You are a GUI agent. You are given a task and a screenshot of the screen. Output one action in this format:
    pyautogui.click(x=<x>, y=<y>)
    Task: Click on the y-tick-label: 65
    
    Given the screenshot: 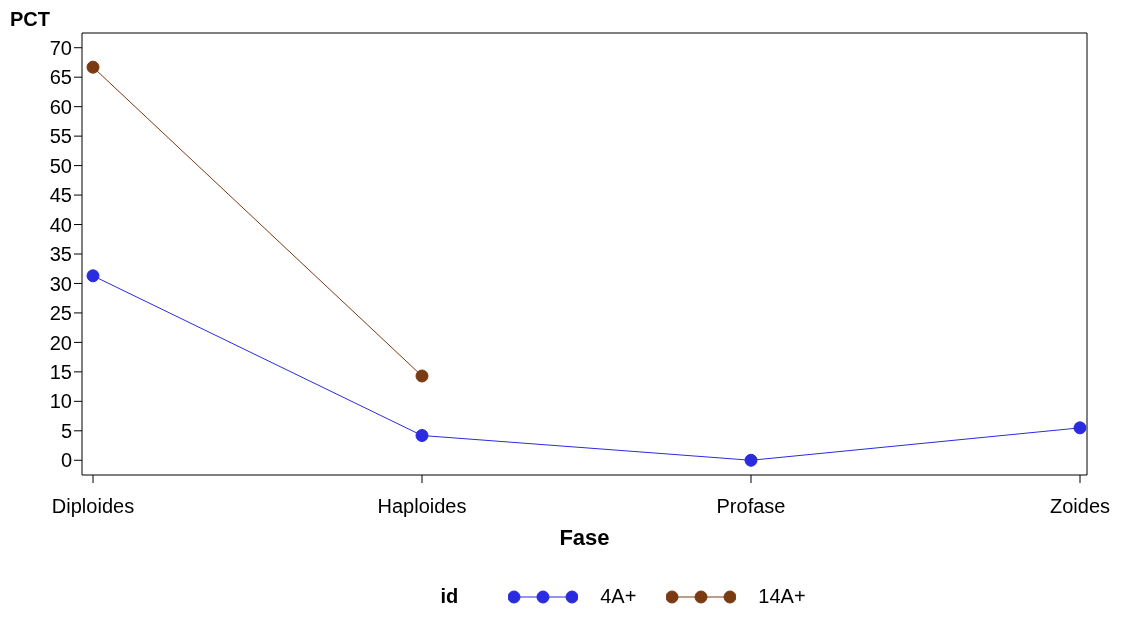 What is the action you would take?
    pyautogui.click(x=60, y=77)
    